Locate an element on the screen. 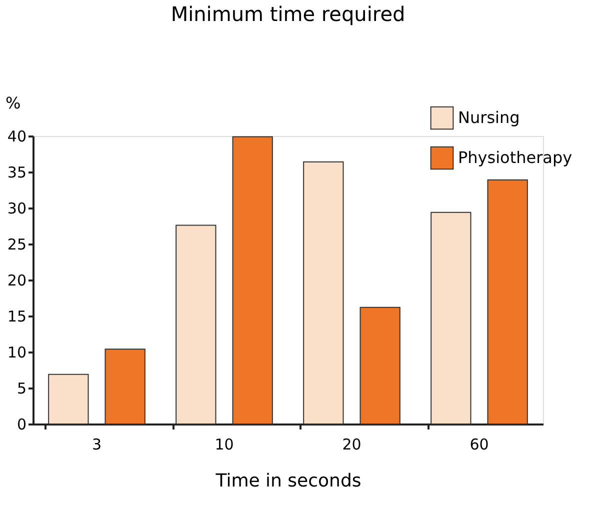 This screenshot has width=606, height=517. x-tick-label: 60 is located at coordinates (479, 445).